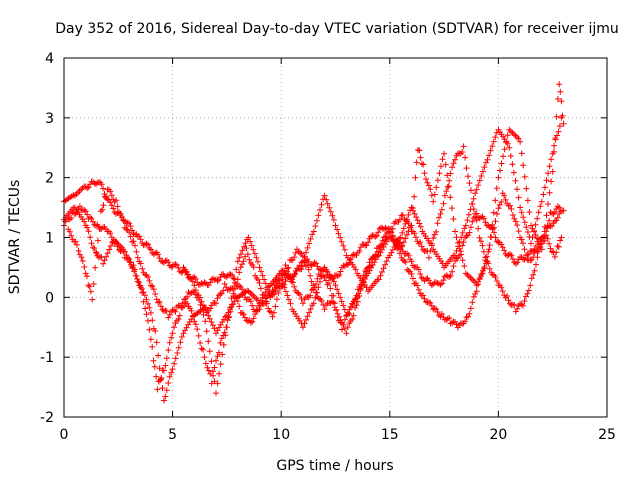 Image resolution: width=640 pixels, height=480 pixels. What do you see at coordinates (281, 435) in the screenshot?
I see `x-tick-label: 10` at bounding box center [281, 435].